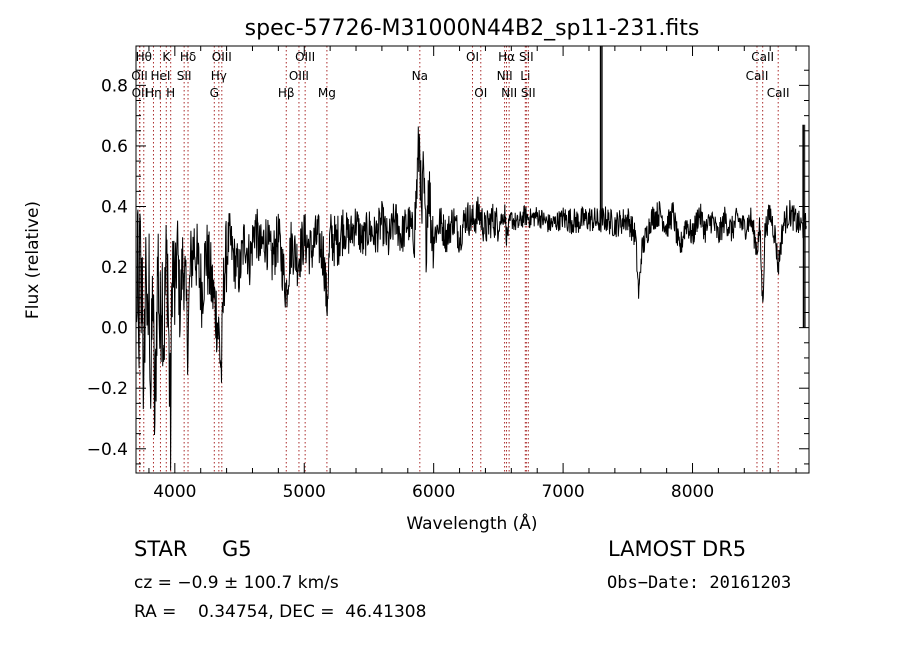 The height and width of the screenshot is (649, 900). Describe the element at coordinates (433, 492) in the screenshot. I see `x-tick-label: 6000` at that location.